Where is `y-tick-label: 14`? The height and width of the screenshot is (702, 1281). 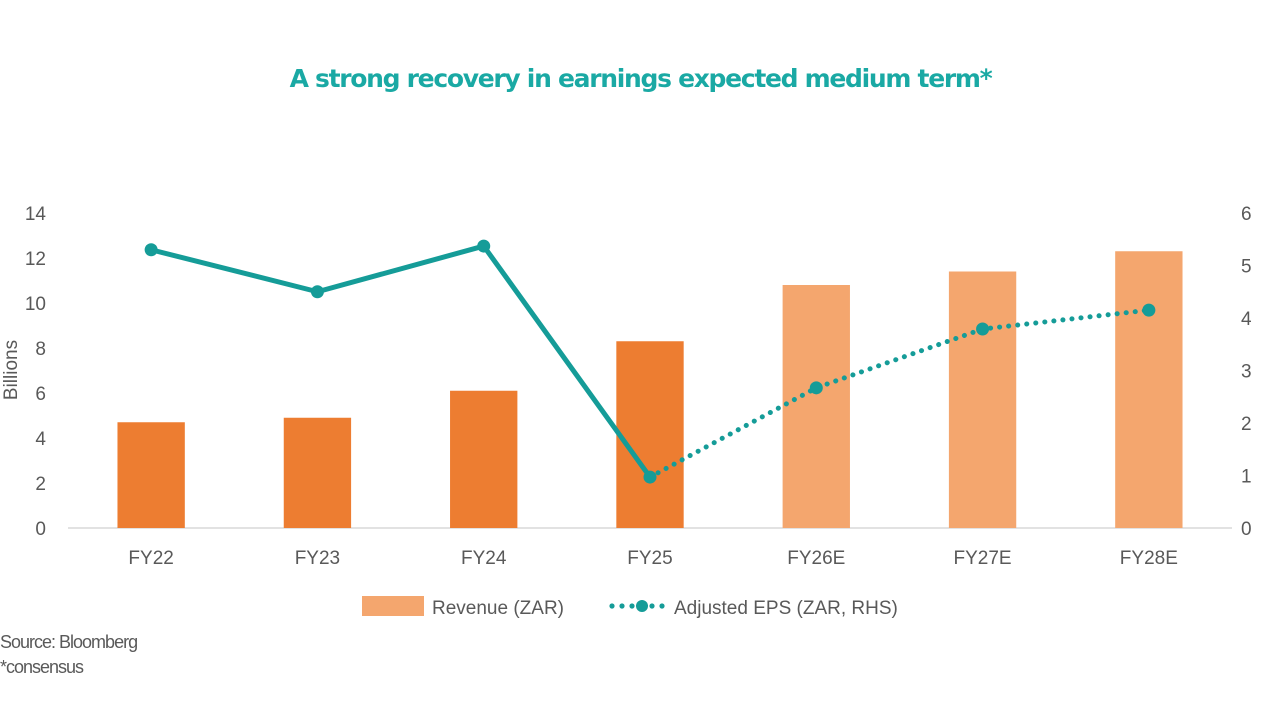
y-tick-label: 14 is located at coordinates (36, 214).